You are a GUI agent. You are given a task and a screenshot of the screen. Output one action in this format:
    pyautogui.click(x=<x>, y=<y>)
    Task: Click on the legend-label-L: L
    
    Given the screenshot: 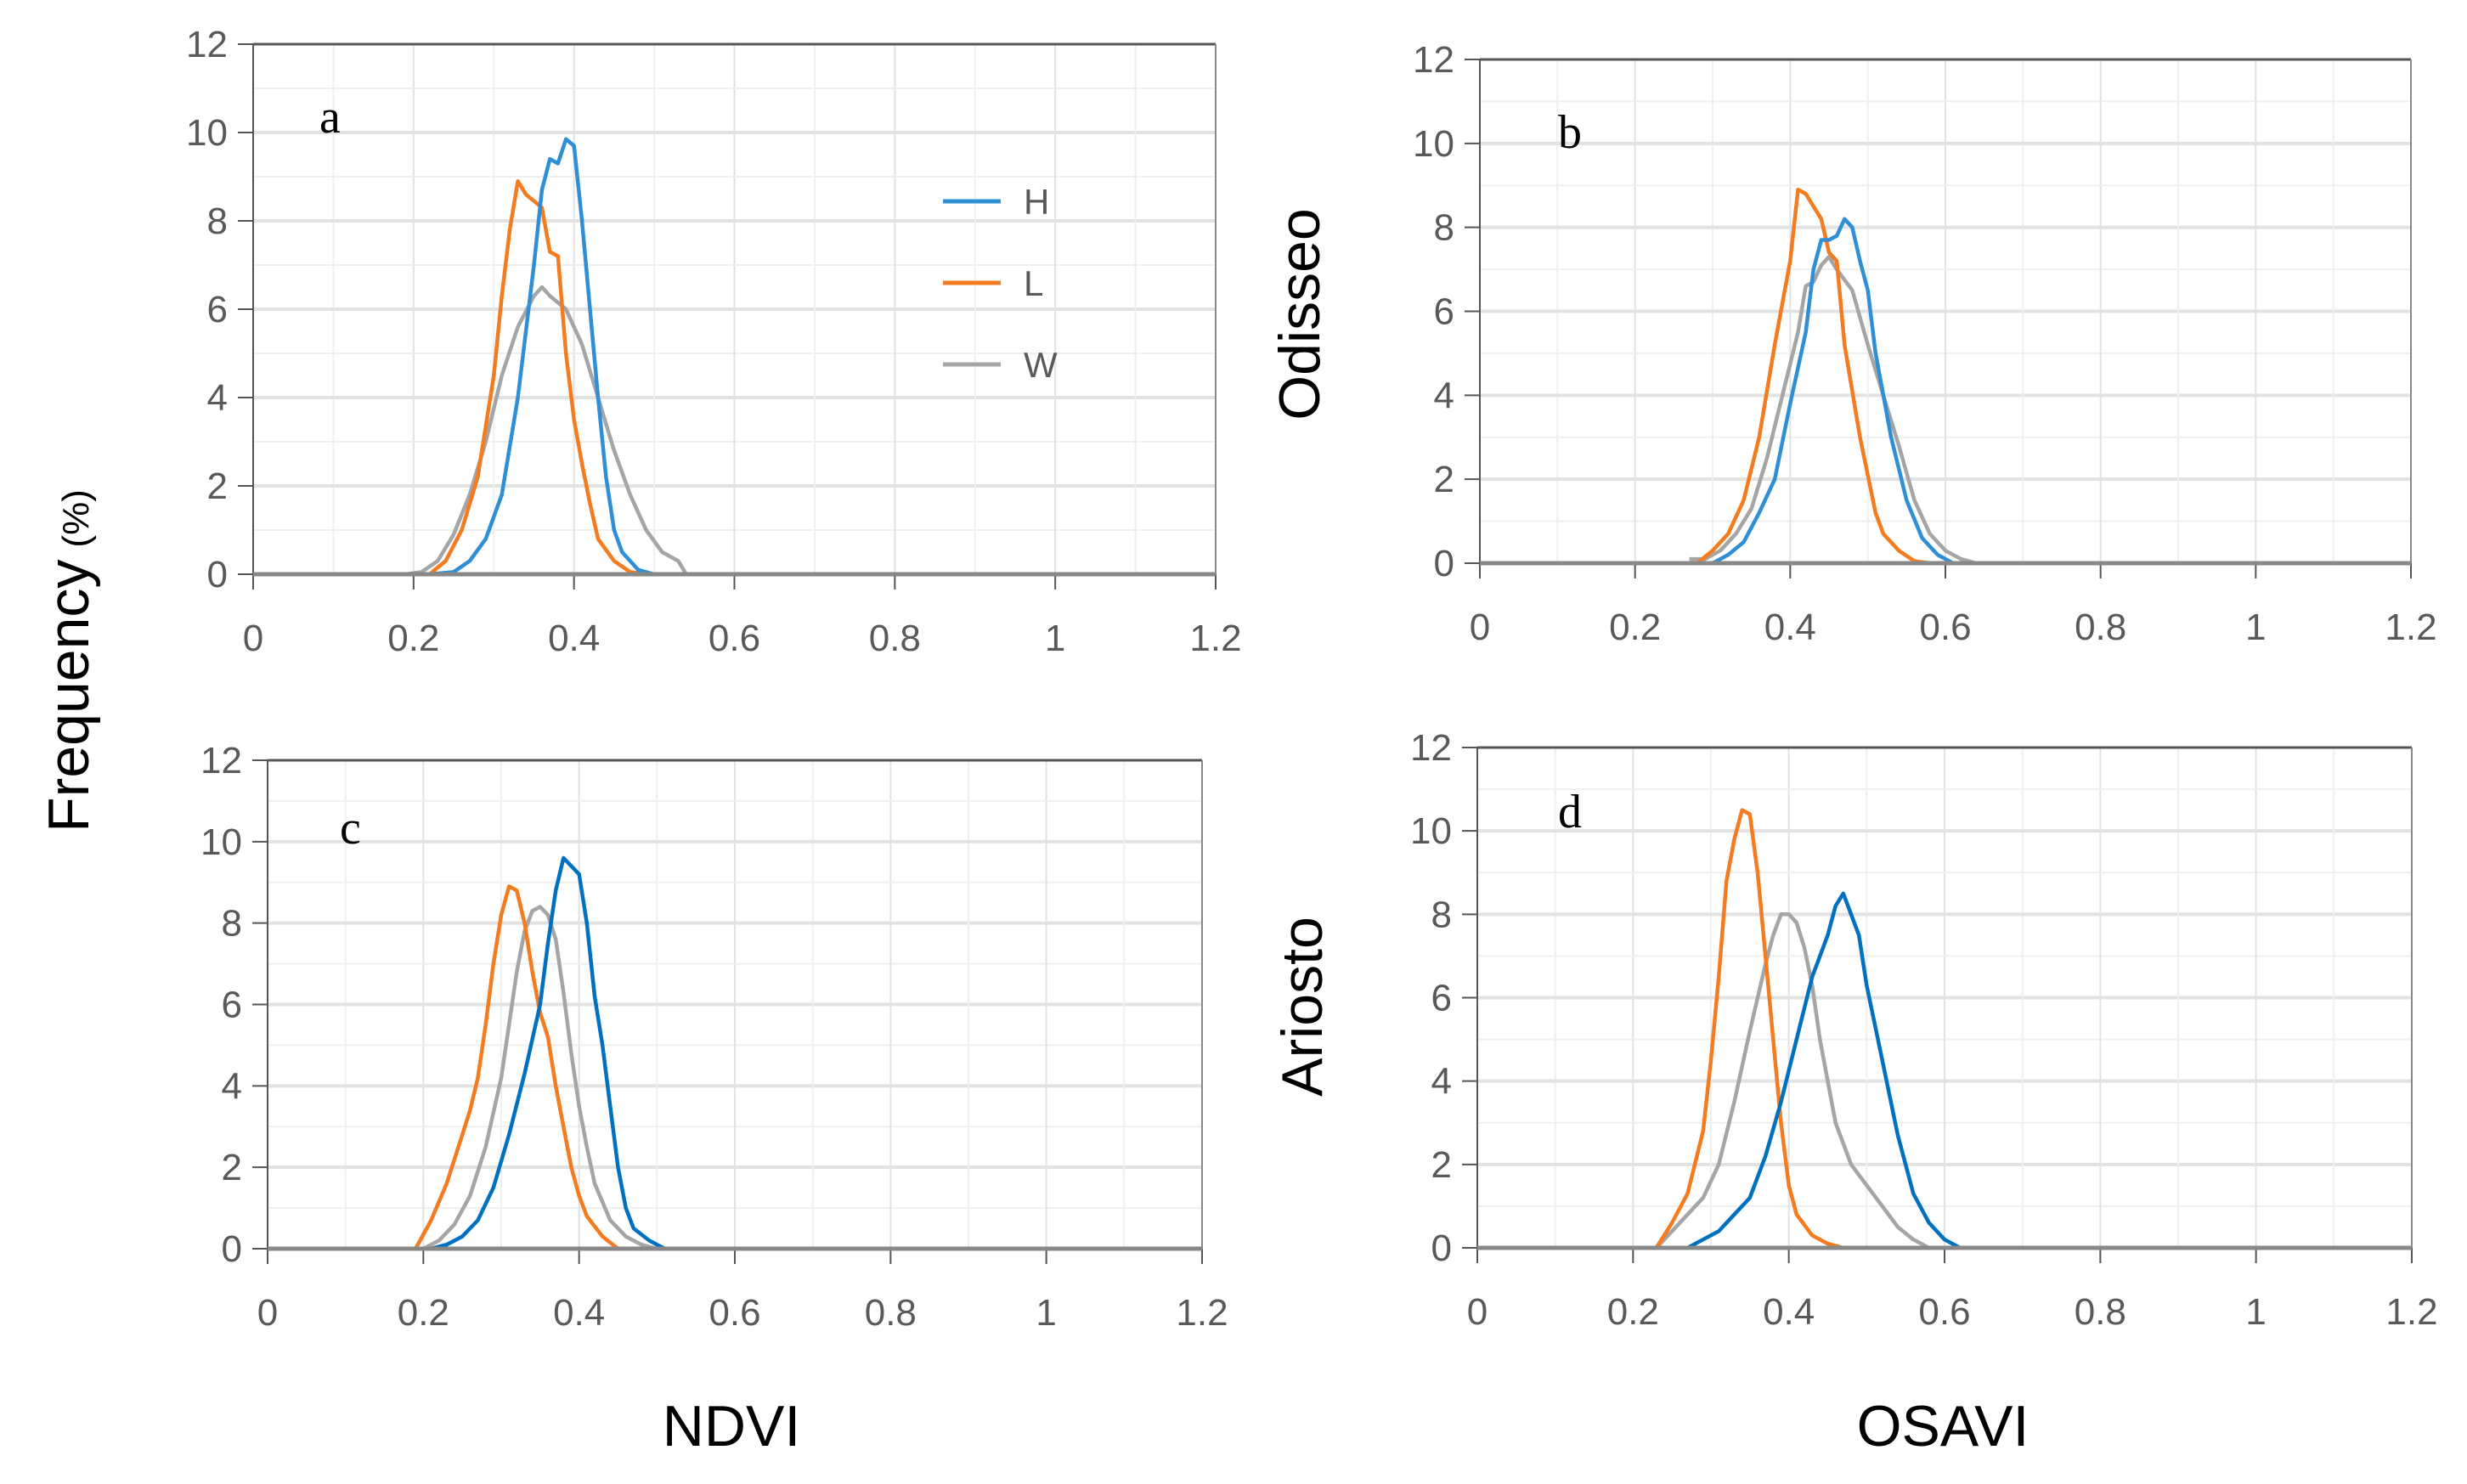 What is the action you would take?
    pyautogui.click(x=1033, y=283)
    